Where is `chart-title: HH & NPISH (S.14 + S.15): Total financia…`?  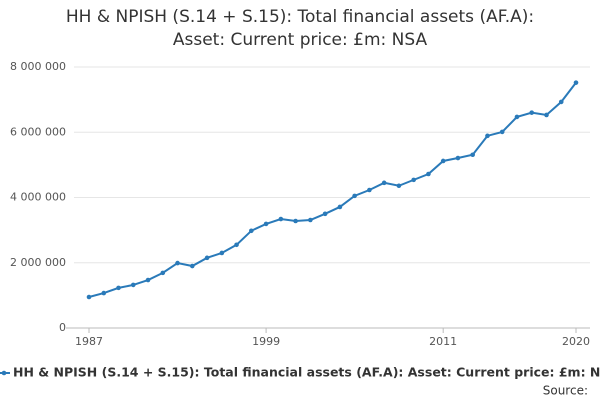
chart-title: HH & NPISH (S.14 + S.15): Total financia… is located at coordinates (300, 17).